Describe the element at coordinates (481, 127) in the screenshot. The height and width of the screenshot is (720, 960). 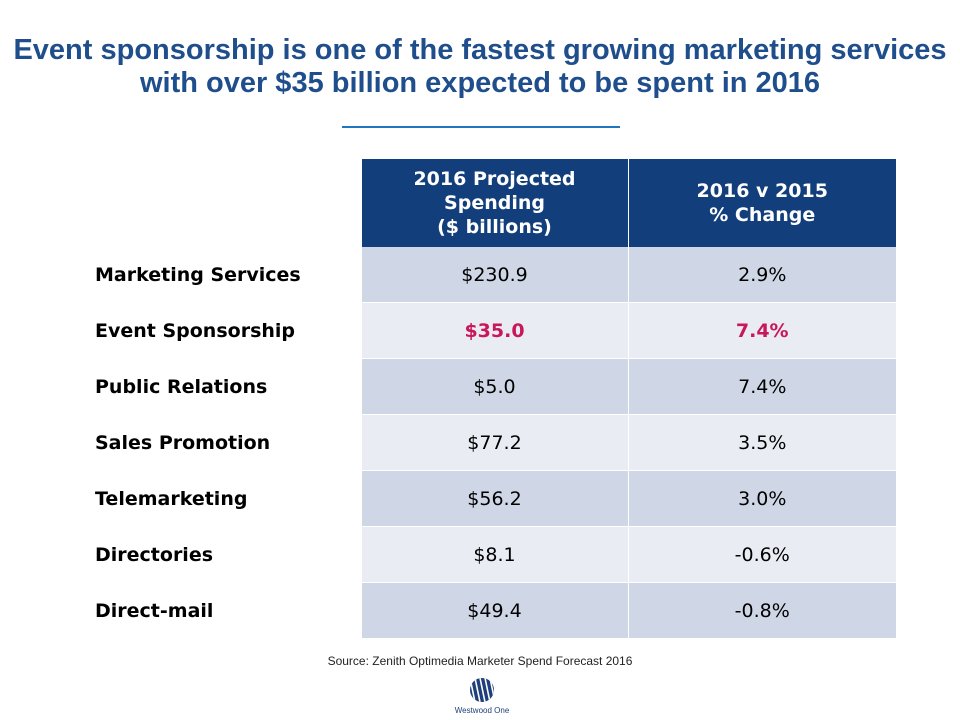
I see `title-underline` at that location.